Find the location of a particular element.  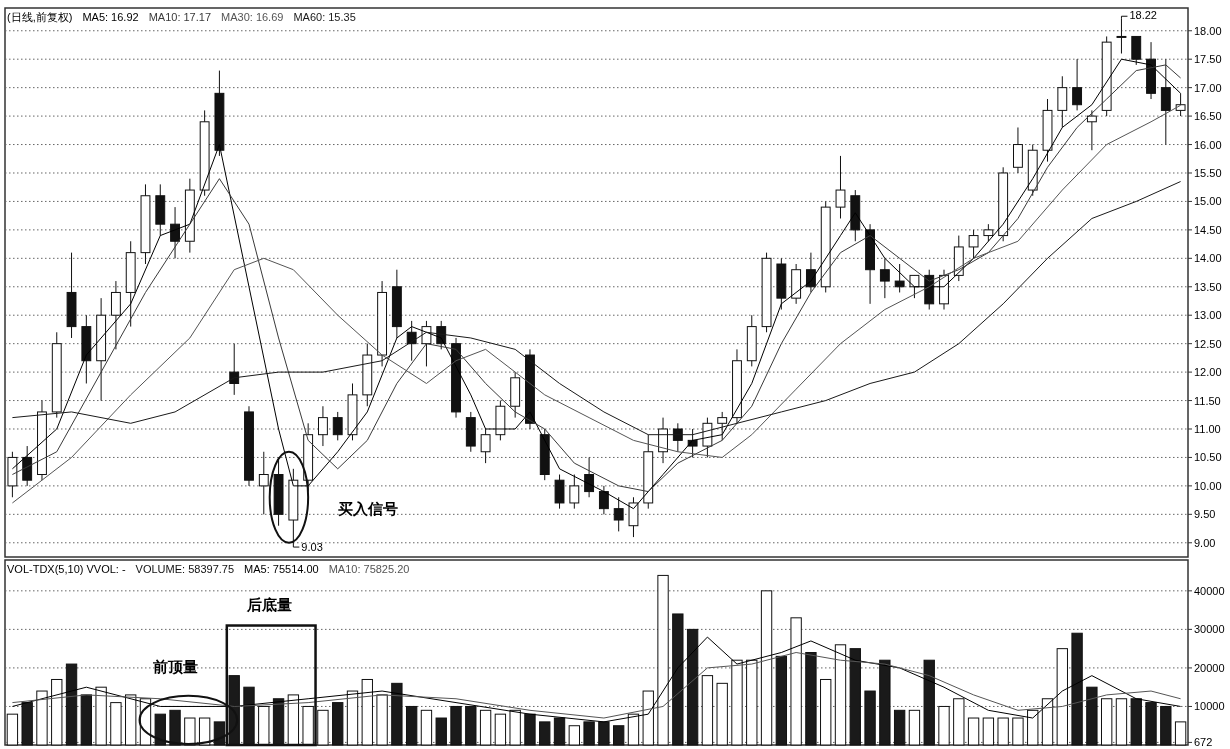

y-tick-label: 10.00 is located at coordinates (1208, 485).